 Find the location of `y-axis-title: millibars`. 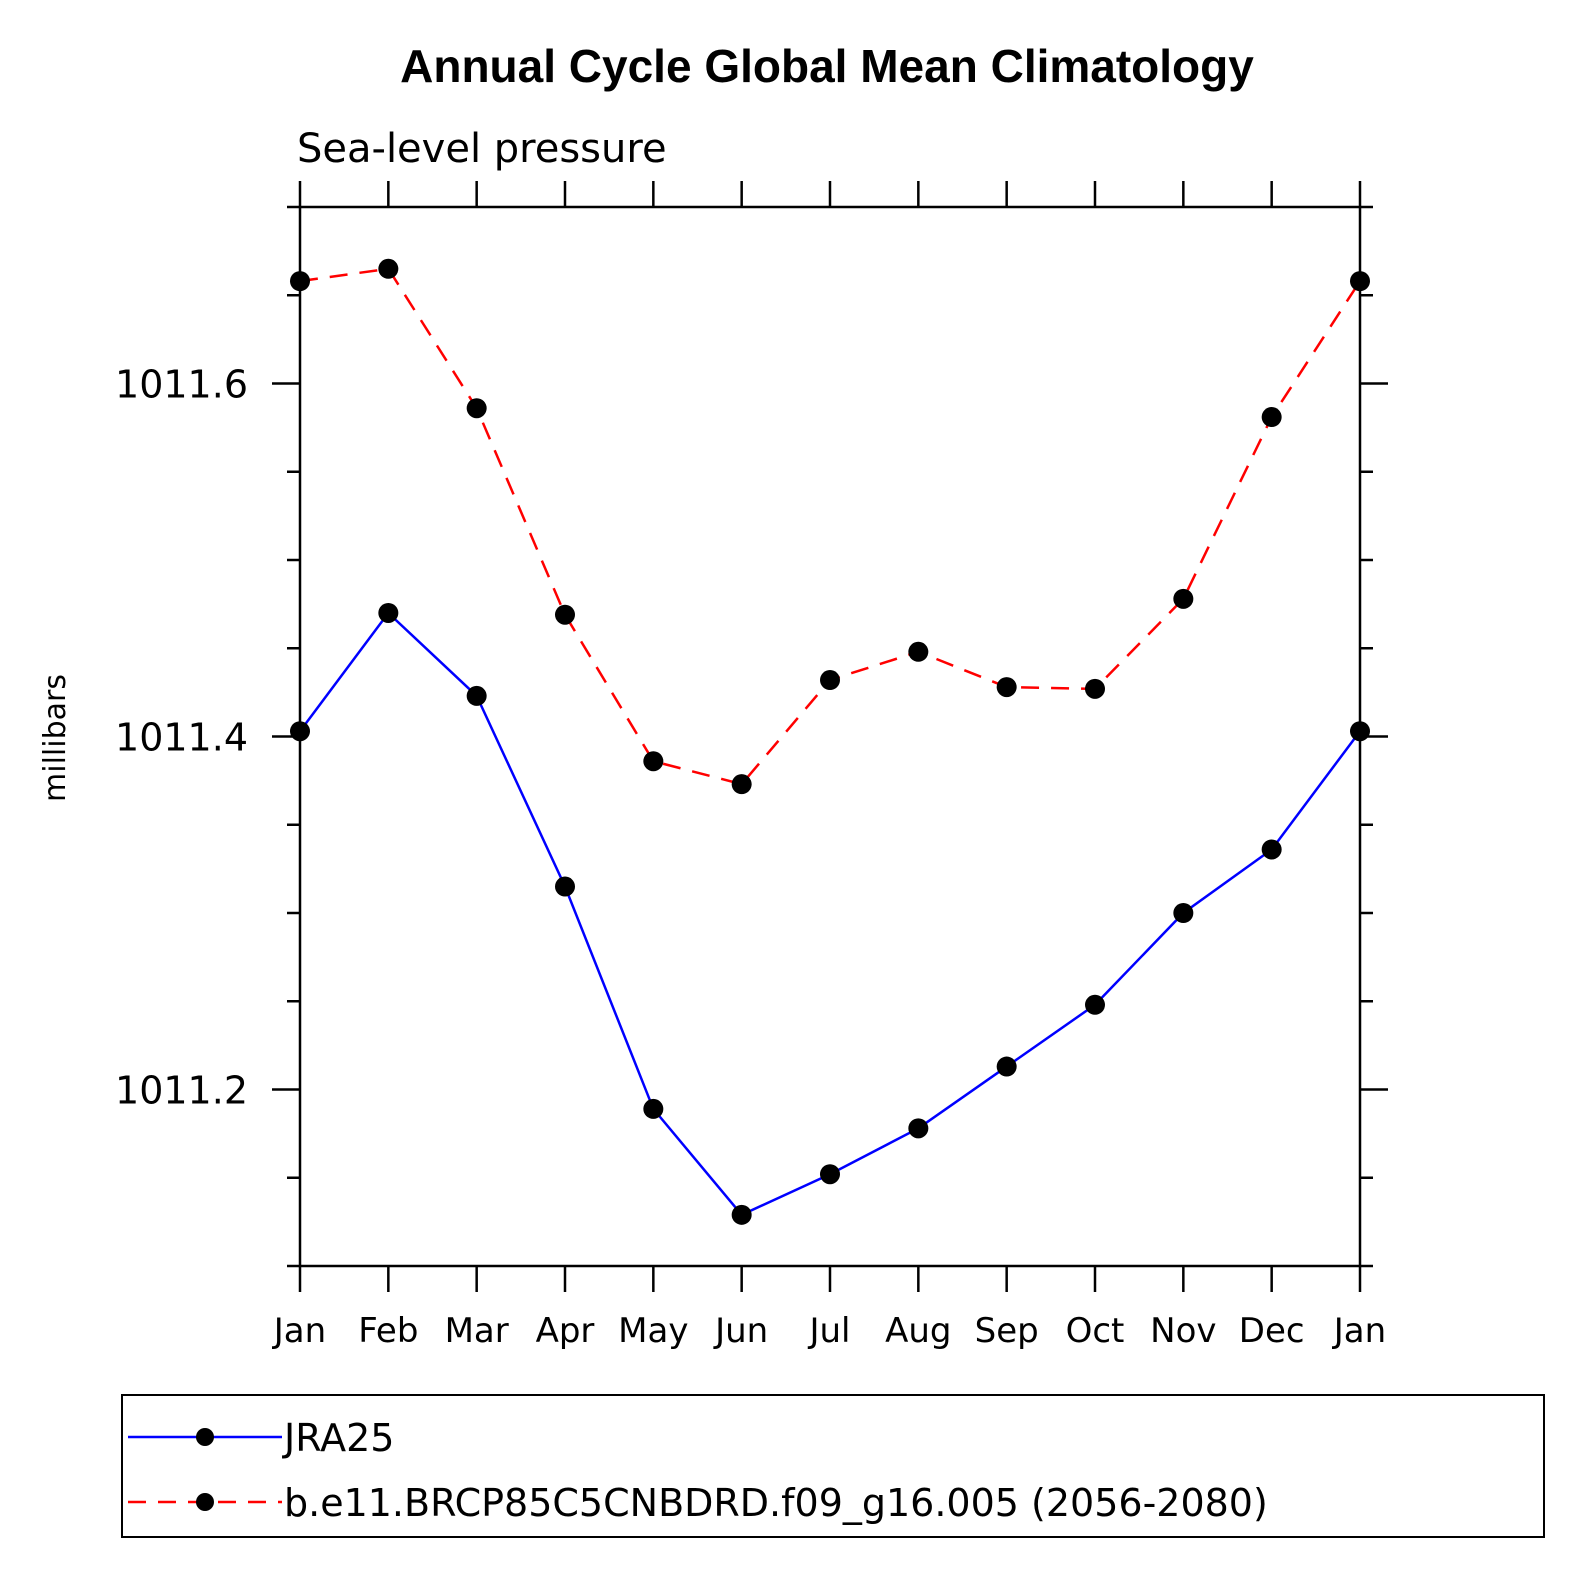

y-axis-title: millibars is located at coordinates (55, 738).